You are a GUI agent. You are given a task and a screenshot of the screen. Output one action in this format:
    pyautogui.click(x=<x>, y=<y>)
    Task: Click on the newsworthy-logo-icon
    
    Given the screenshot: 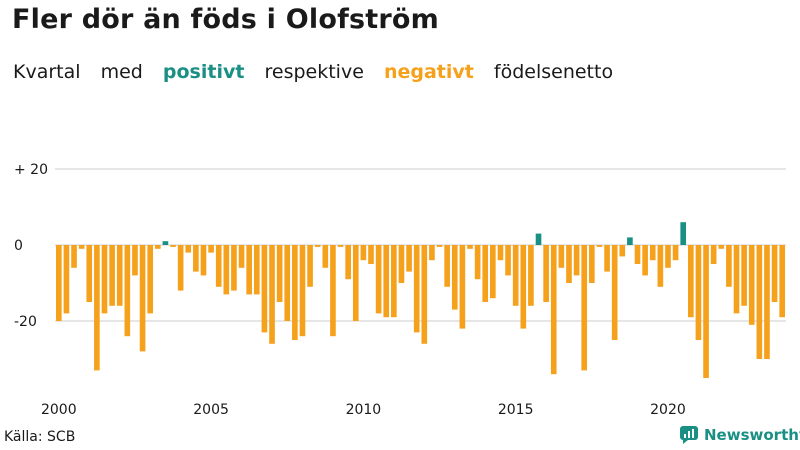 What is the action you would take?
    pyautogui.click(x=689, y=435)
    